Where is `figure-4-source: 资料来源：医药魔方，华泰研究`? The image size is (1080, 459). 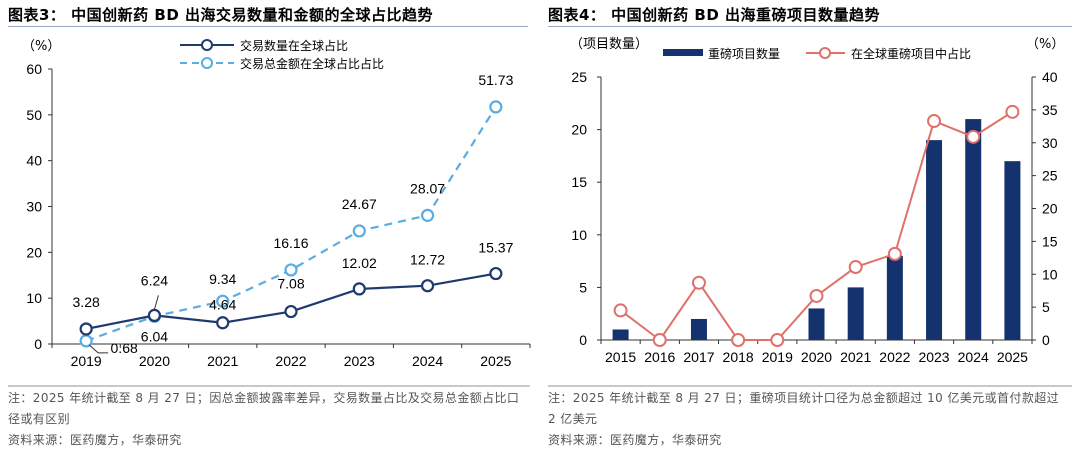 figure-4-source: 资料来源：医药魔方，华泰研究 is located at coordinates (635, 440).